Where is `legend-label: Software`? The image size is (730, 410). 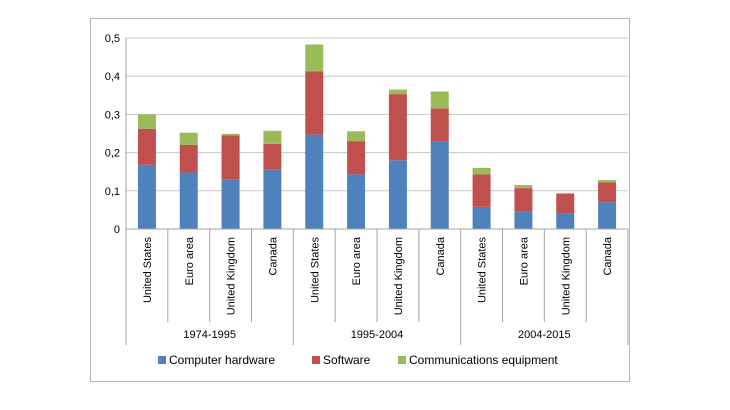 legend-label: Software is located at coordinates (347, 360).